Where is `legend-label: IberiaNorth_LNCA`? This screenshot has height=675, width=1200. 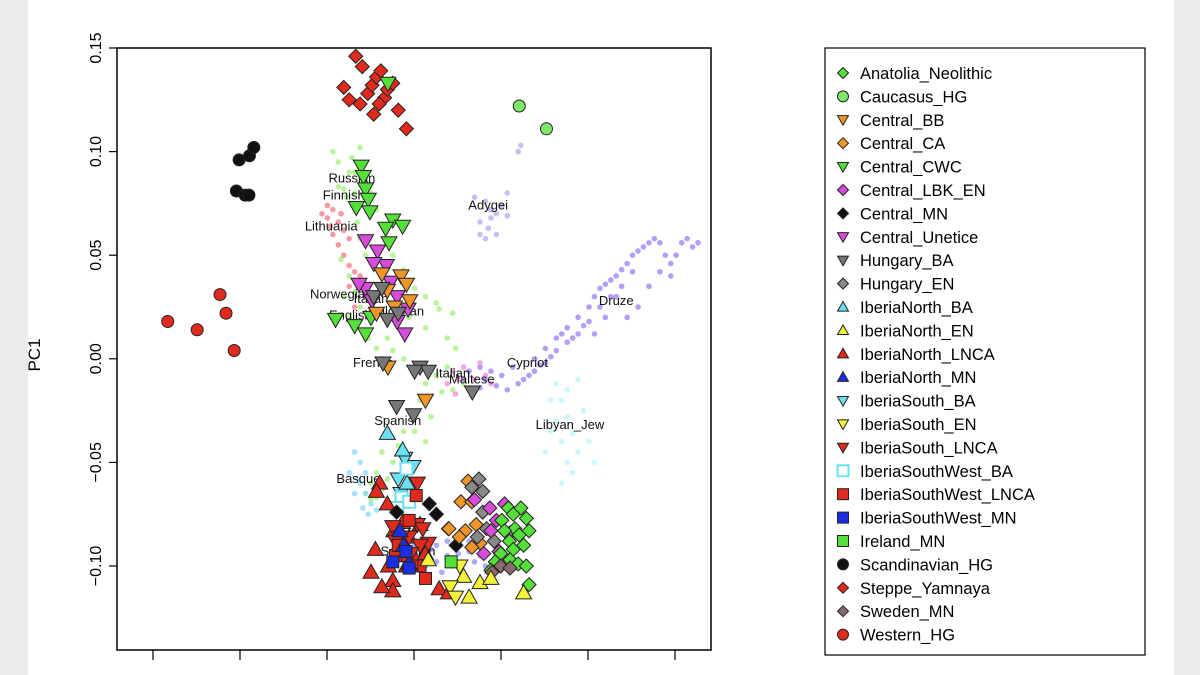
legend-label: IberiaNorth_LNCA is located at coordinates (927, 355).